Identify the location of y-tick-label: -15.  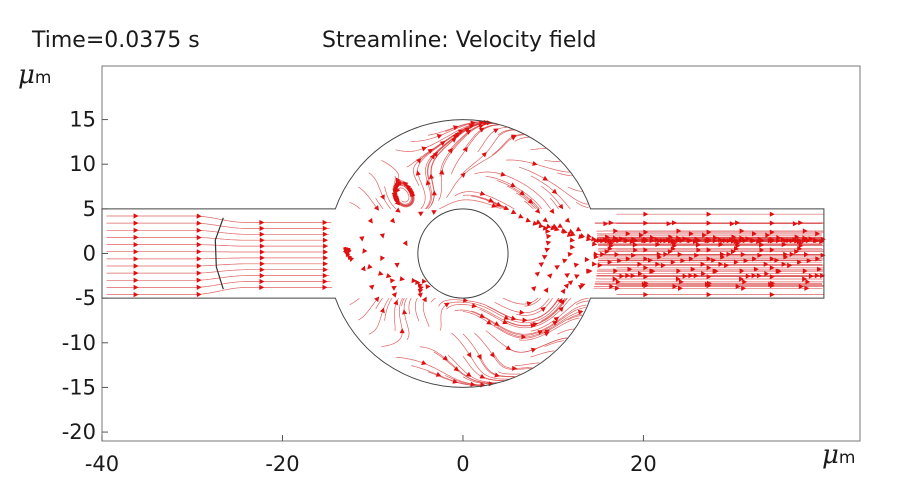
(79, 387).